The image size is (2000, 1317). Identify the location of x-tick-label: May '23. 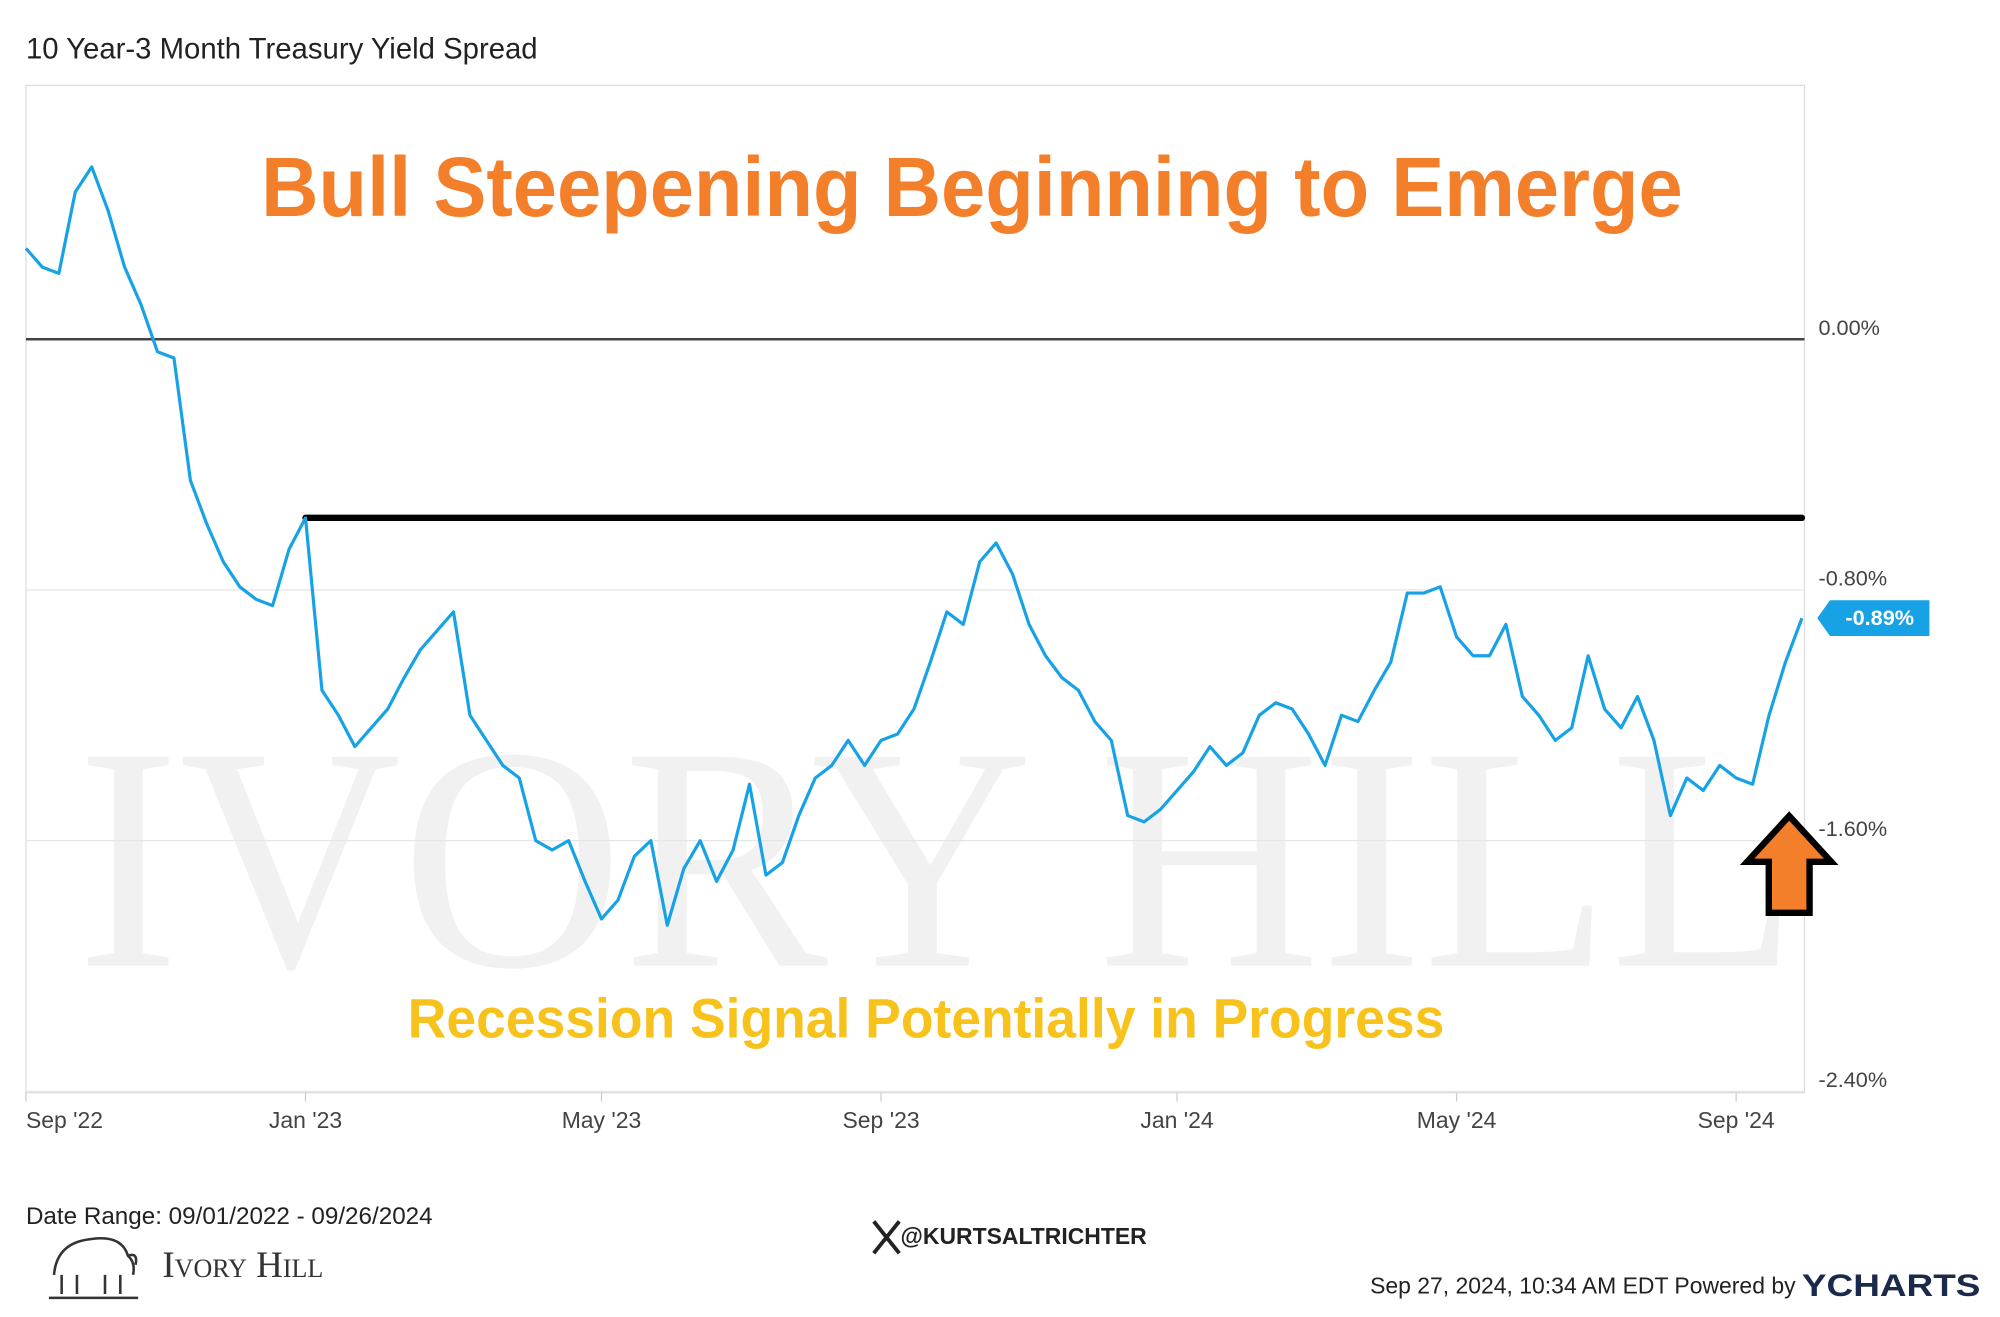
(602, 1120).